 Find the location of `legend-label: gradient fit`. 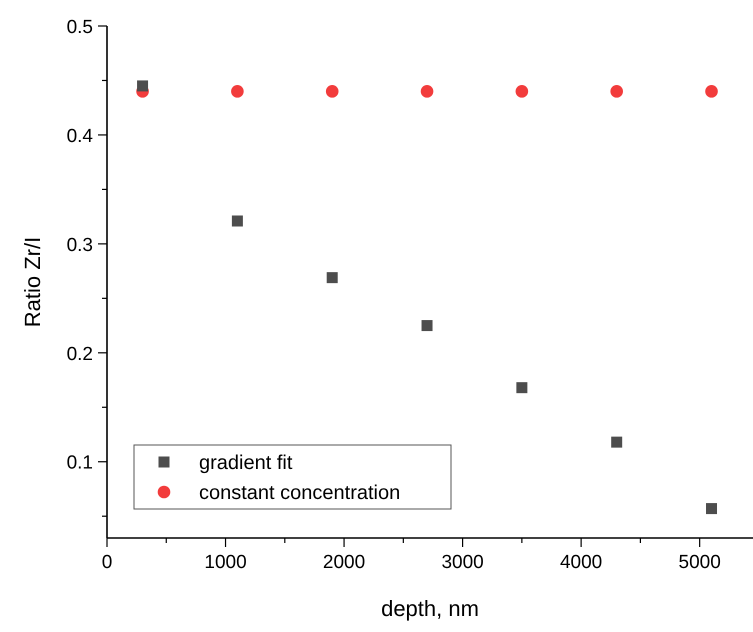

legend-label: gradient fit is located at coordinates (246, 463).